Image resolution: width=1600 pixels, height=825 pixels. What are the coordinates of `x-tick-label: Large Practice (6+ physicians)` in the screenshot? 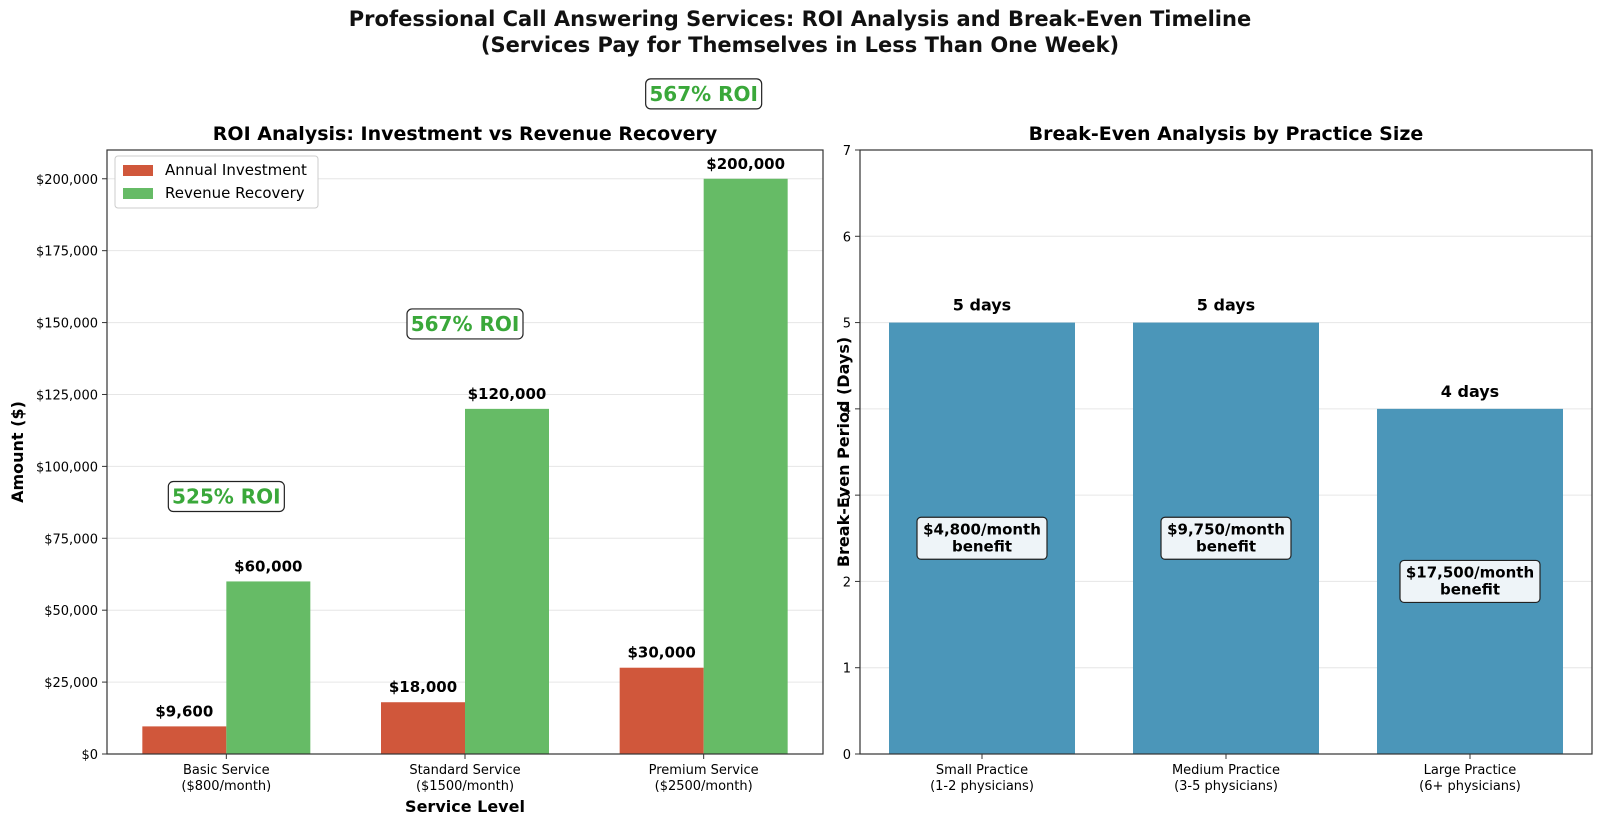 It's located at (1470, 778).